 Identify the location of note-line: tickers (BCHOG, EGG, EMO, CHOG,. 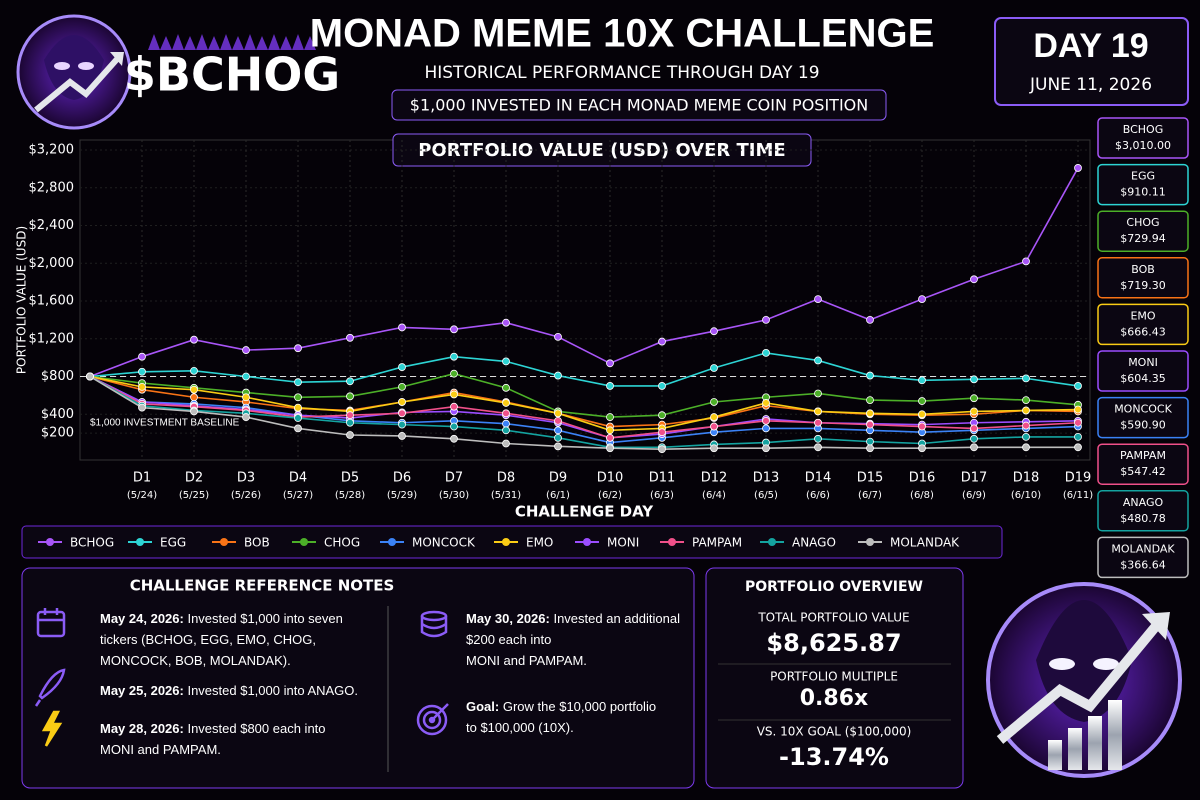
(208, 639).